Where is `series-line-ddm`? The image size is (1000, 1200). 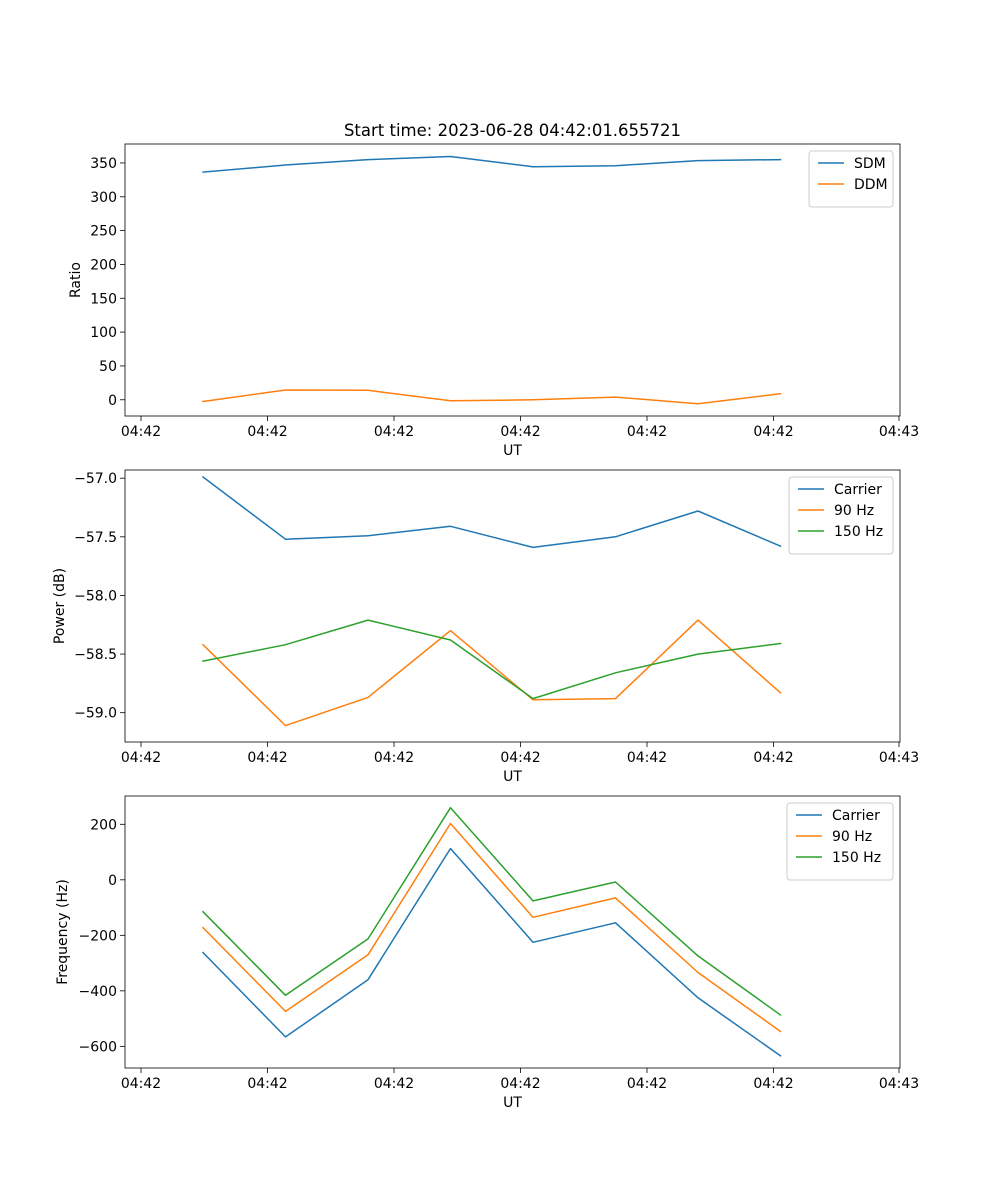
series-line-ddm is located at coordinates (492, 397).